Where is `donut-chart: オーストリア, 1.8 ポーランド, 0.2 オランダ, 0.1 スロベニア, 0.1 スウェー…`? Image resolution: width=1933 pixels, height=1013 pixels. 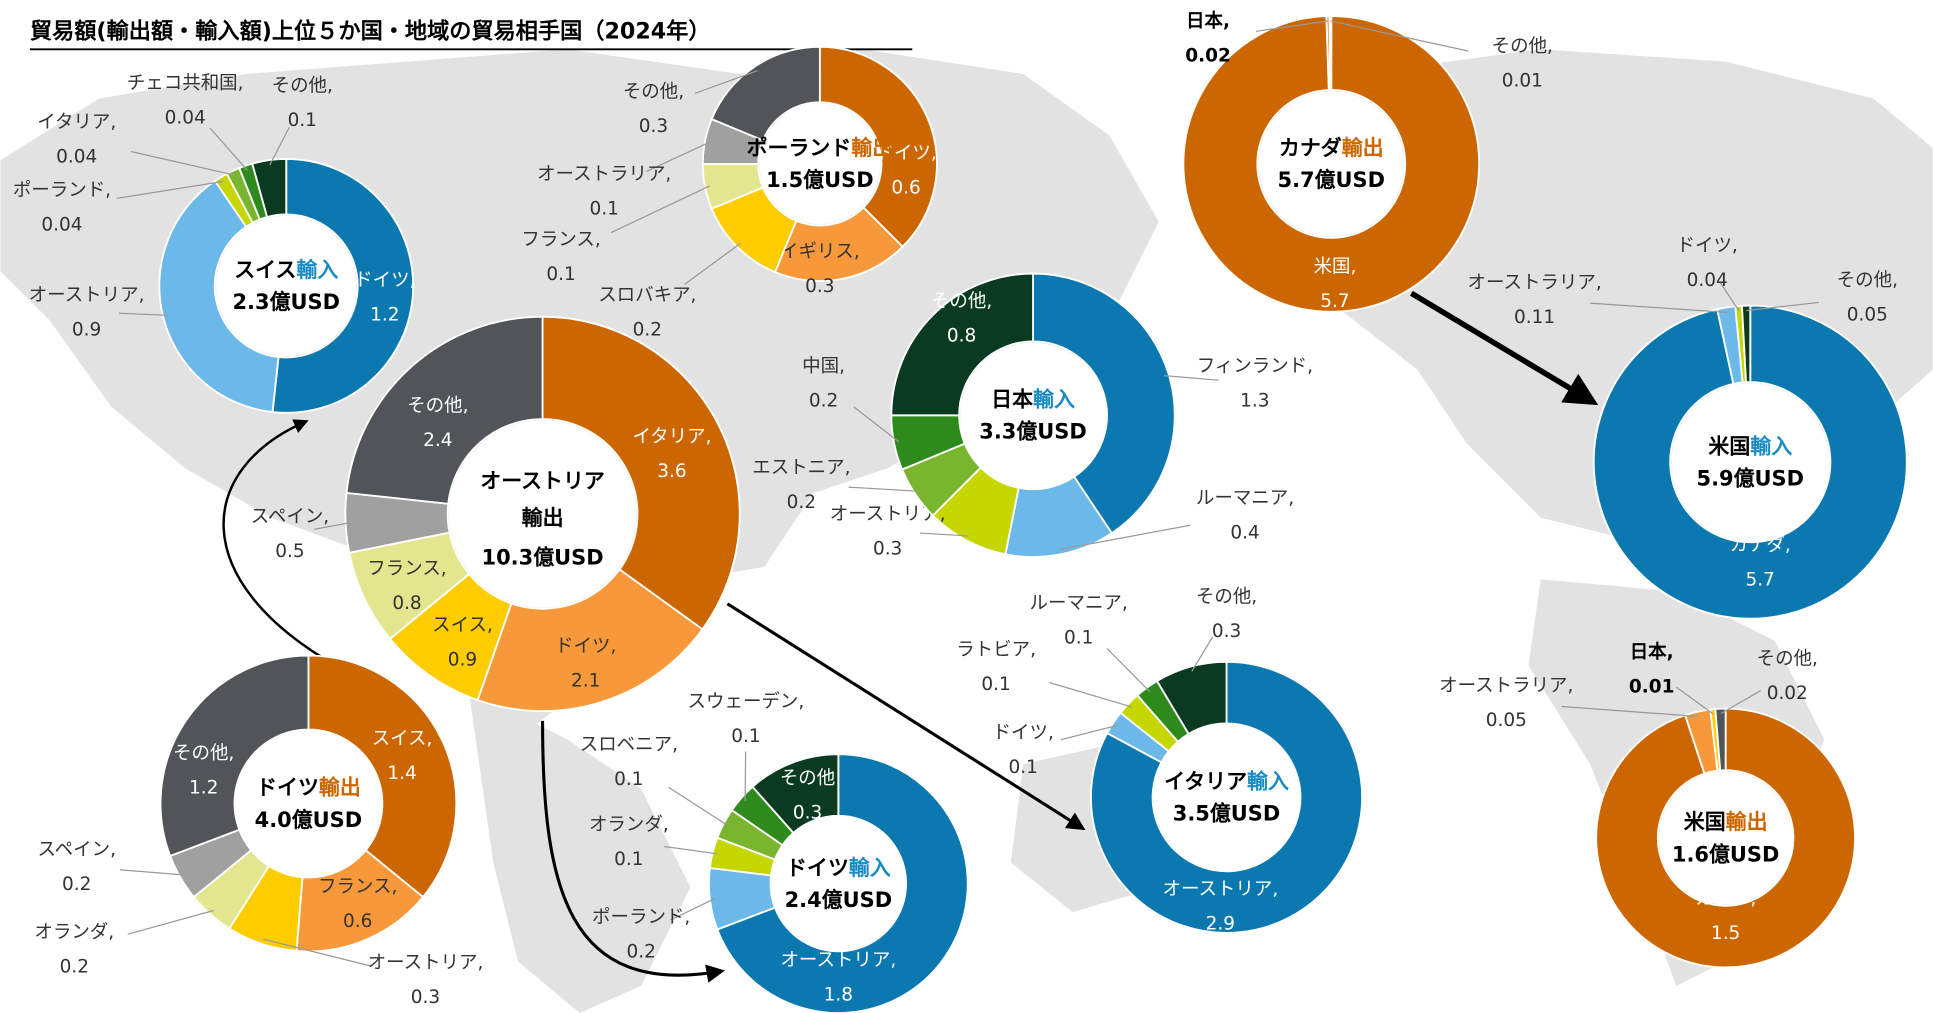
donut-chart: オーストリア, 1.8 ポーランド, 0.2 オランダ, 0.1 スロベニア, 0.1 スウェー… is located at coordinates (774, 852).